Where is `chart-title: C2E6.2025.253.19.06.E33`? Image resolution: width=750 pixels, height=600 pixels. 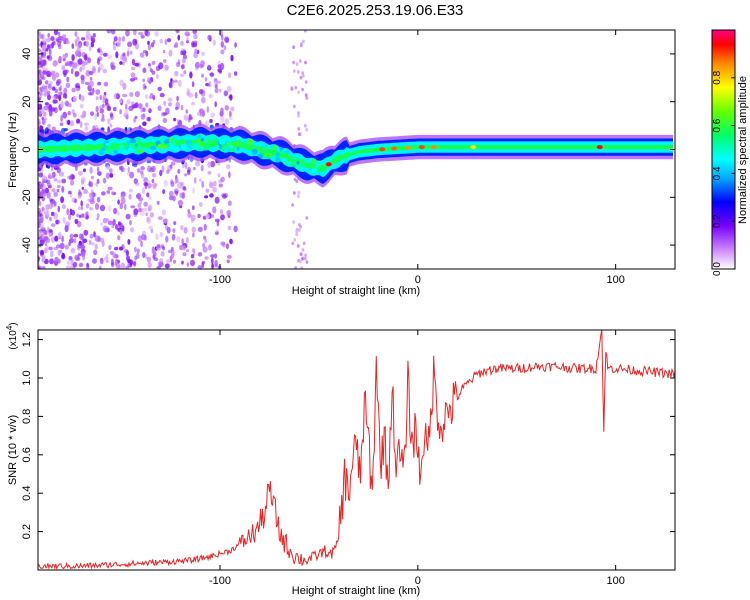 chart-title: C2E6.2025.253.19.06.E33 is located at coordinates (375, 10).